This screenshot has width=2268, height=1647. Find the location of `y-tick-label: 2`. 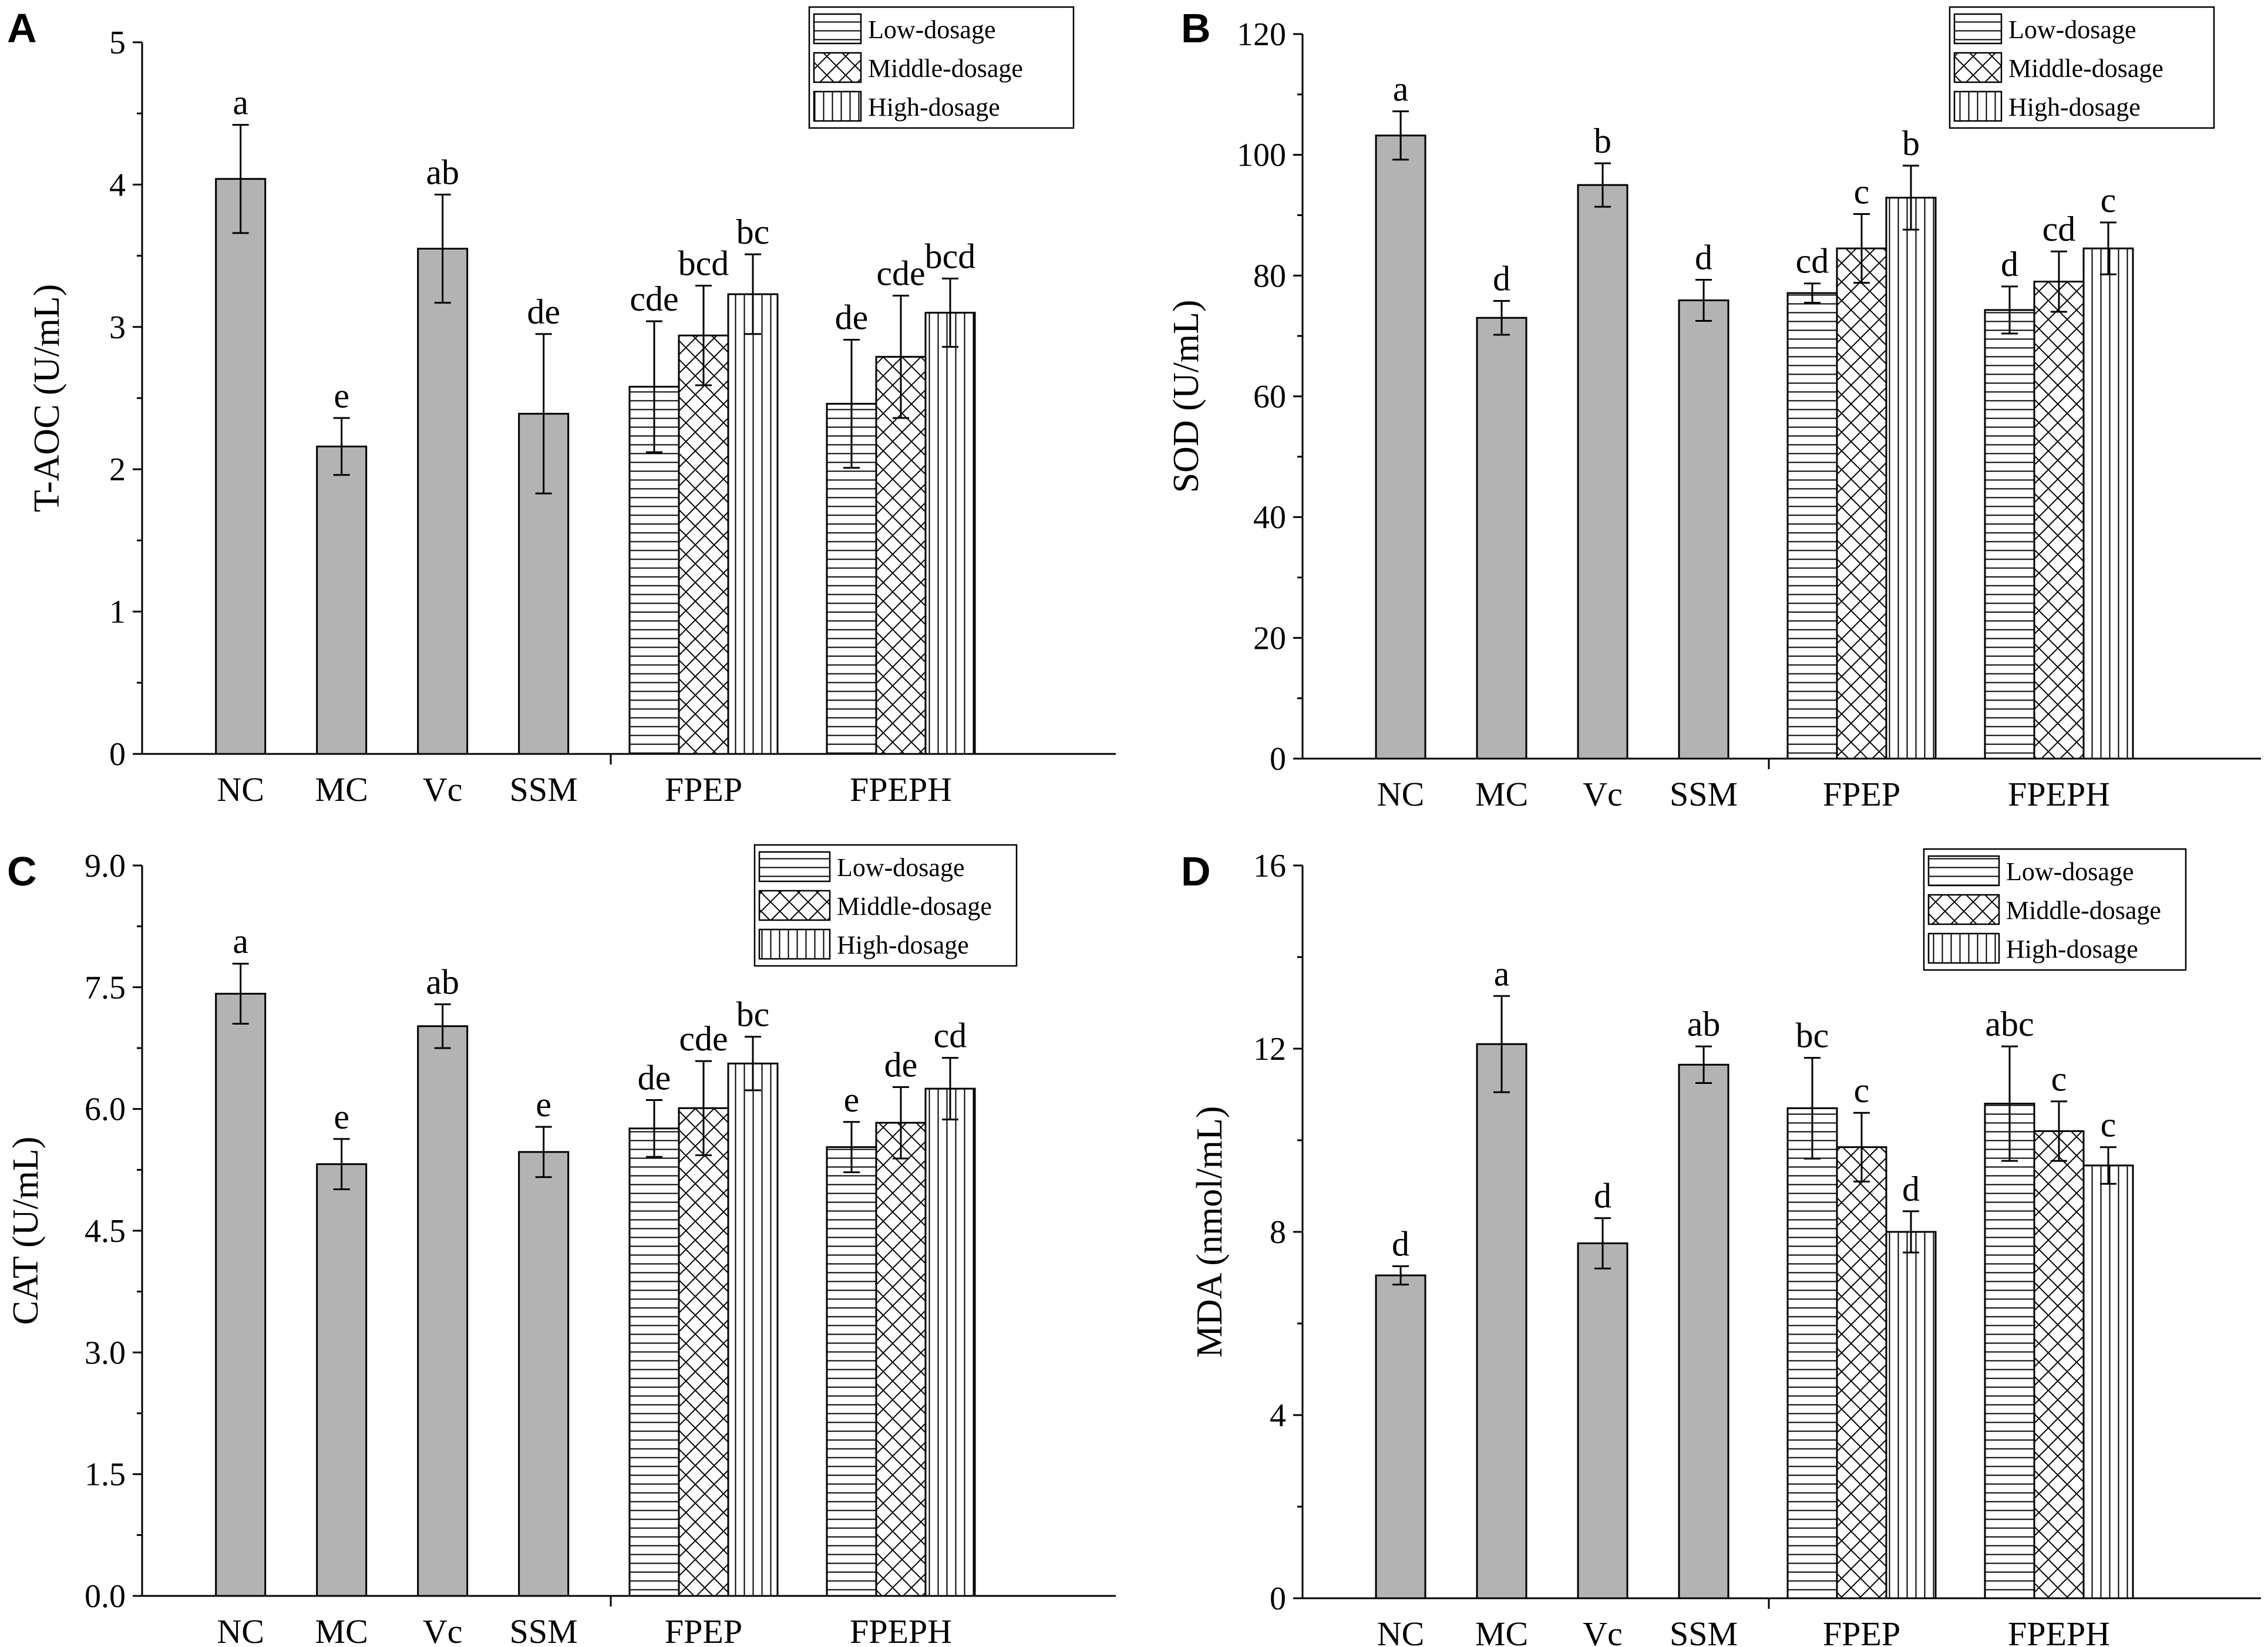

y-tick-label: 2 is located at coordinates (117, 470).